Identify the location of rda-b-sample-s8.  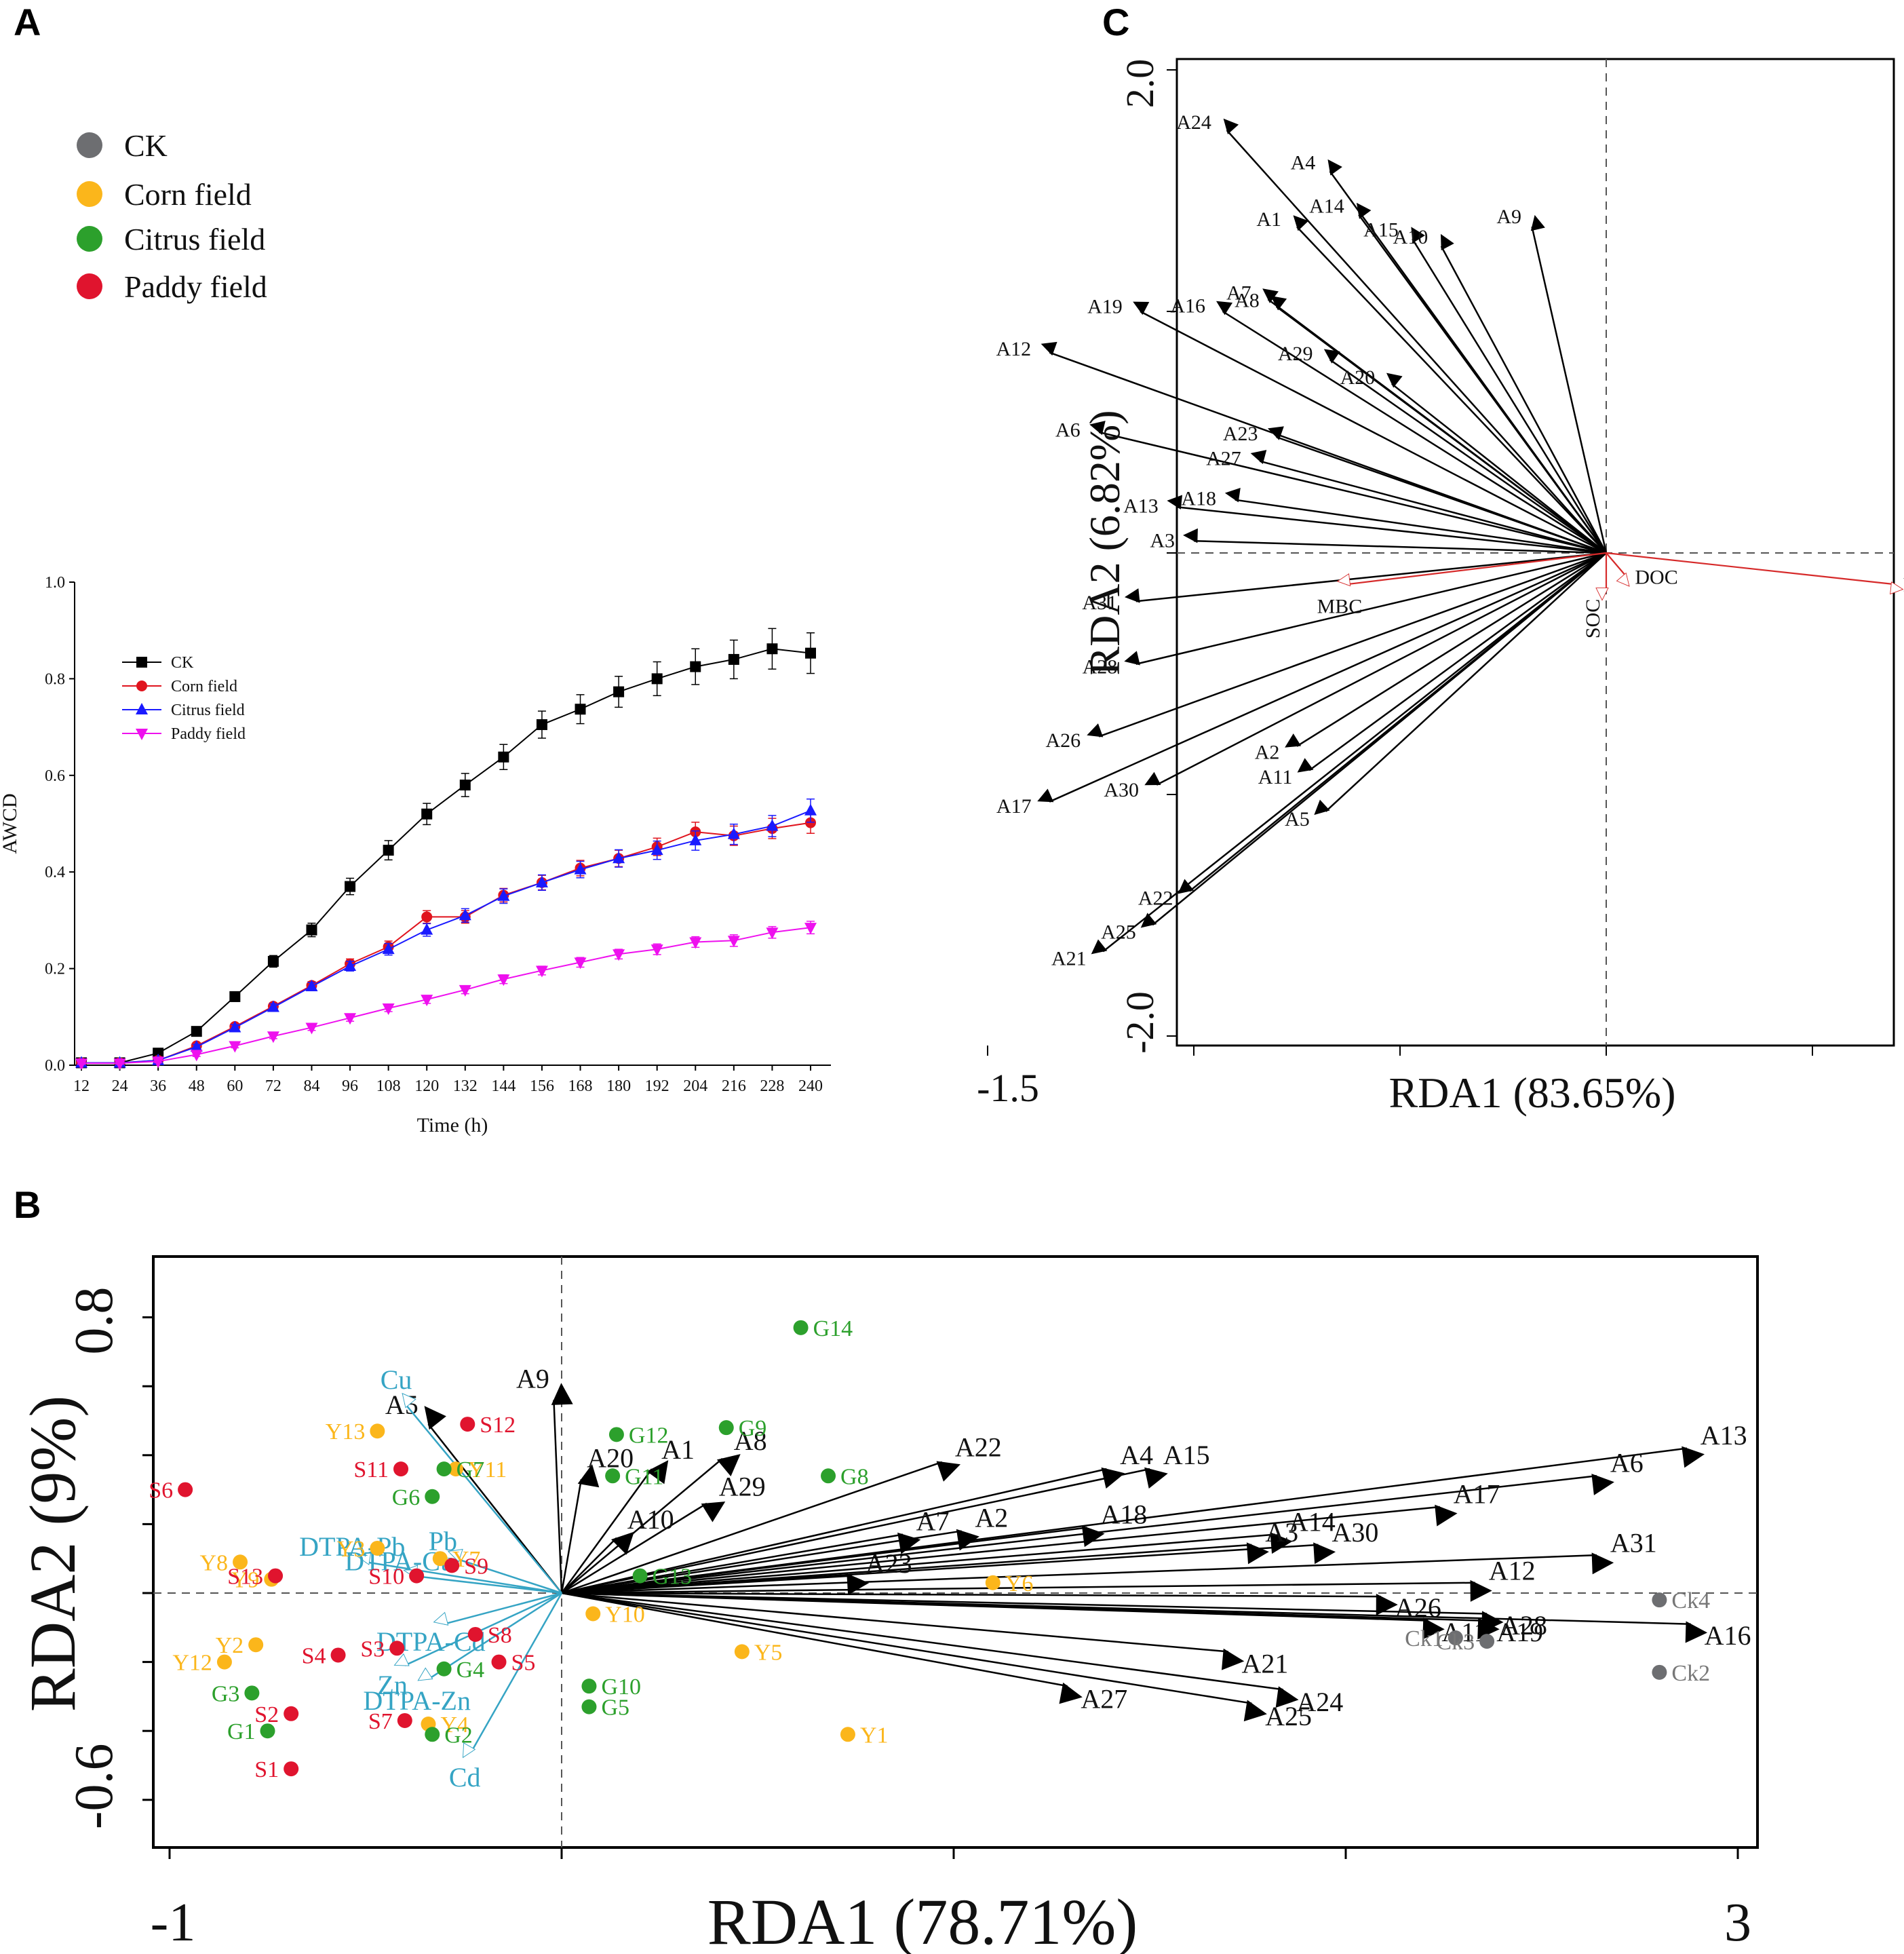
(475, 1634).